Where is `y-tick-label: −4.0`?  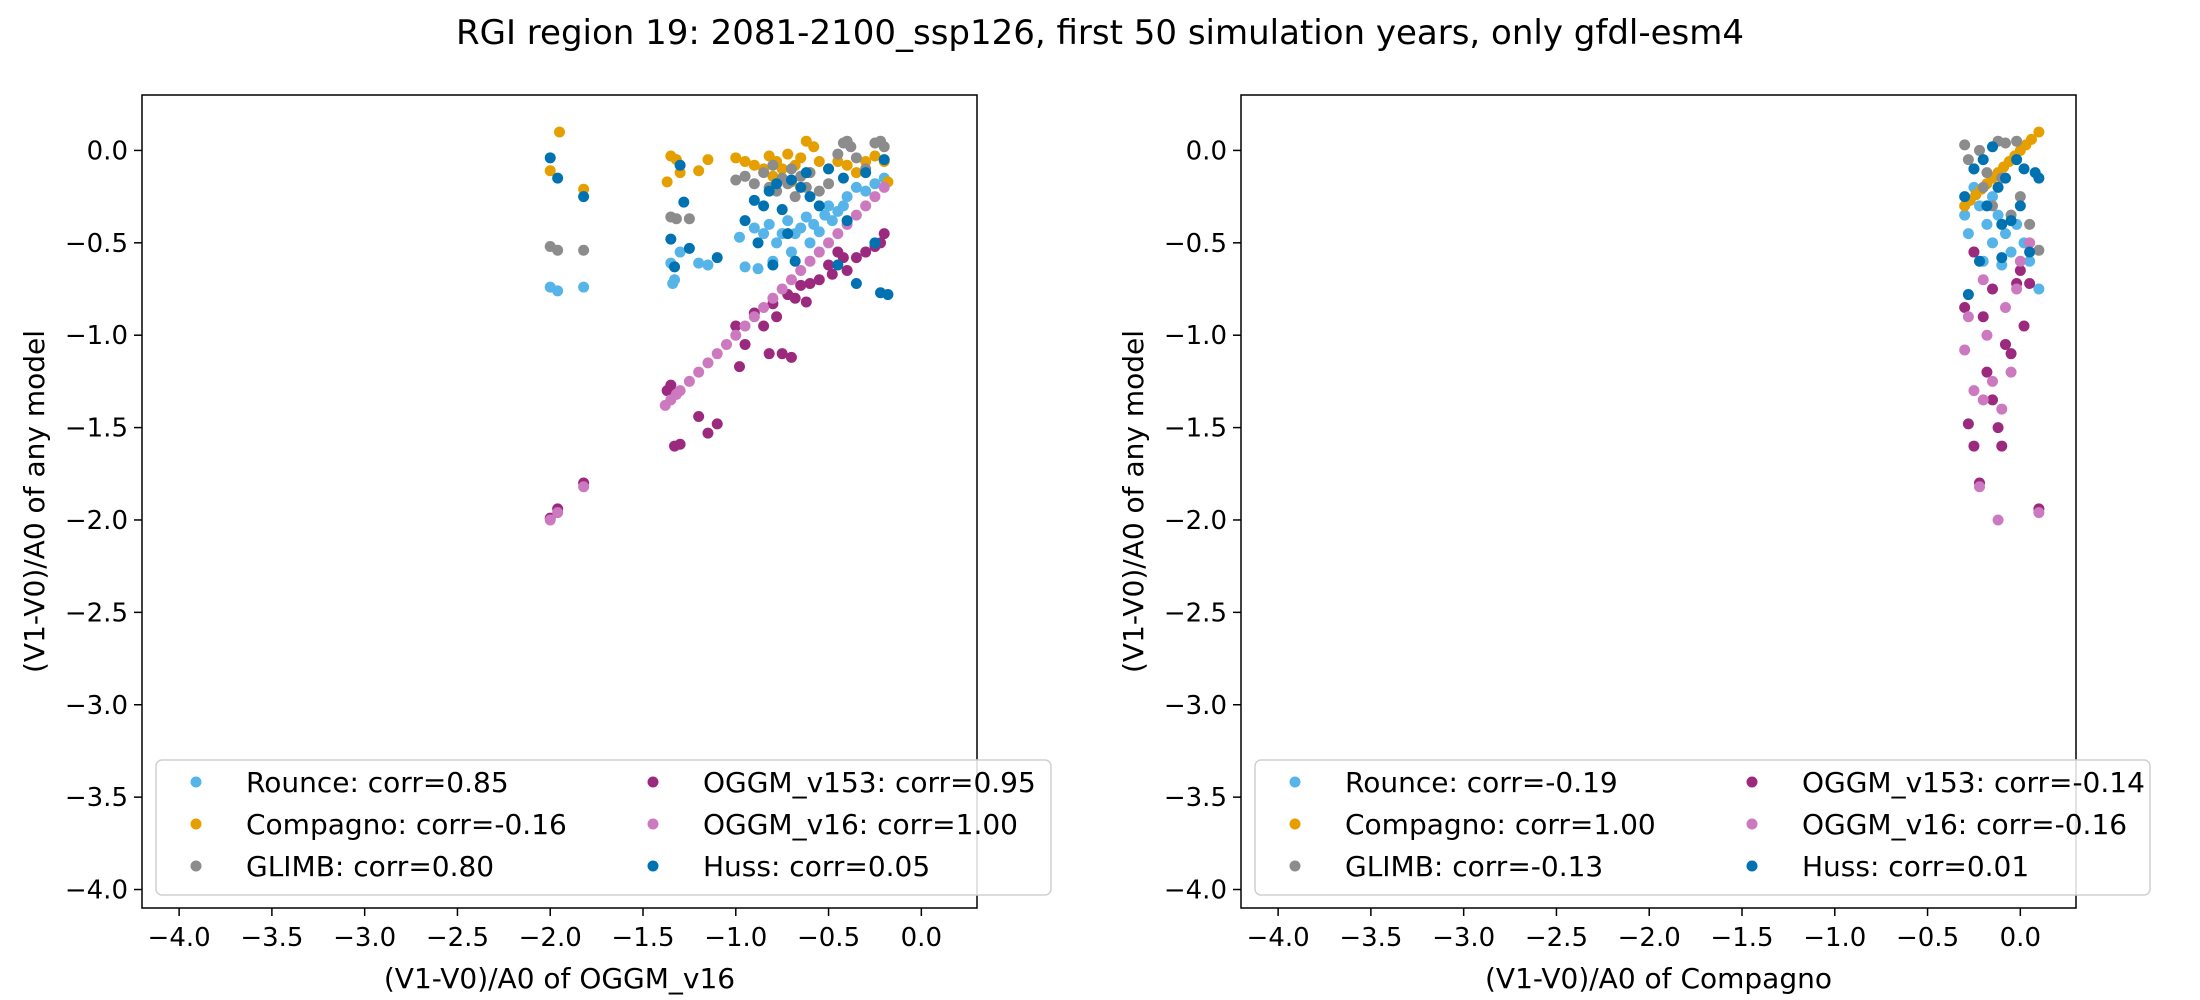 y-tick-label: −4.0 is located at coordinates (96, 891).